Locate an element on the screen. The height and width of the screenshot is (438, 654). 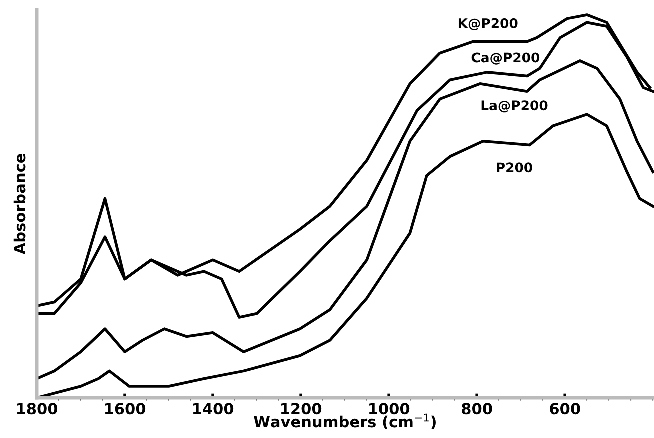
x-tick-label: 800 is located at coordinates (477, 409).